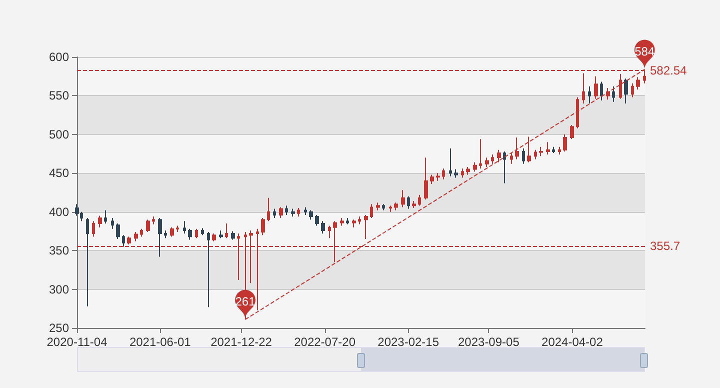 This screenshot has width=720, height=388. I want to click on x-tick-label: 2021-12-22, so click(241, 342).